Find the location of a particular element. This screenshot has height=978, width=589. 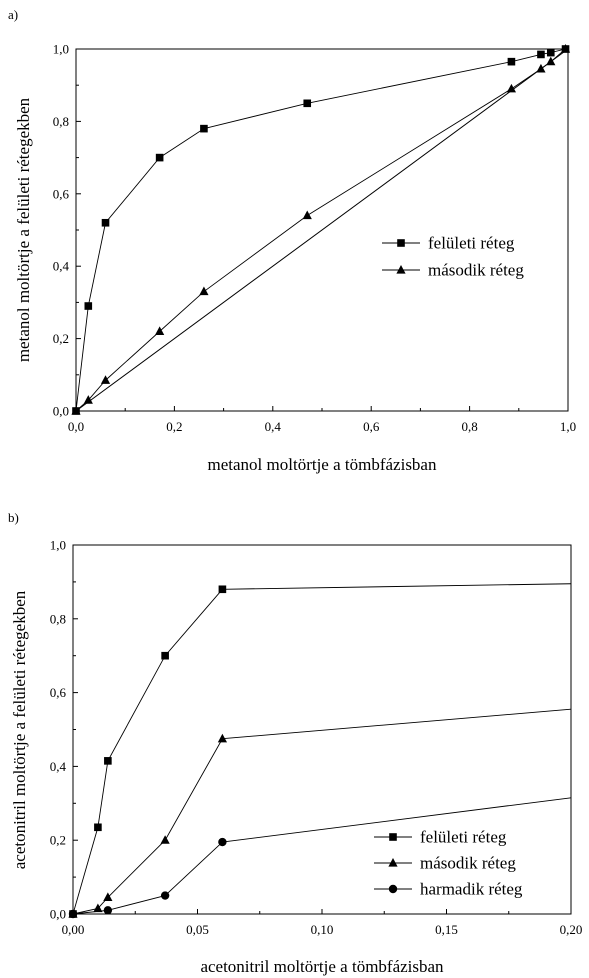

x-tick-label: 0,0 is located at coordinates (76, 426).